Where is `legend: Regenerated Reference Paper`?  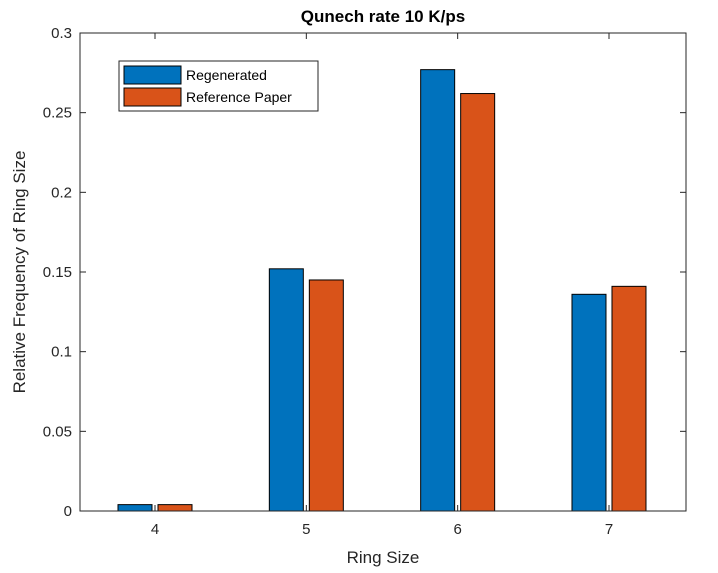 legend: Regenerated Reference Paper is located at coordinates (218, 86).